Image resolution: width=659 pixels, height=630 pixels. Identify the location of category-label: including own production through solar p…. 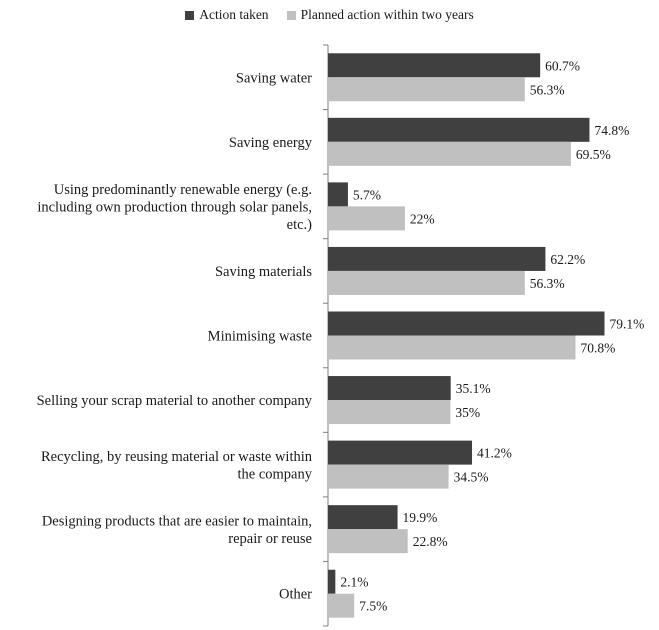
(174, 207).